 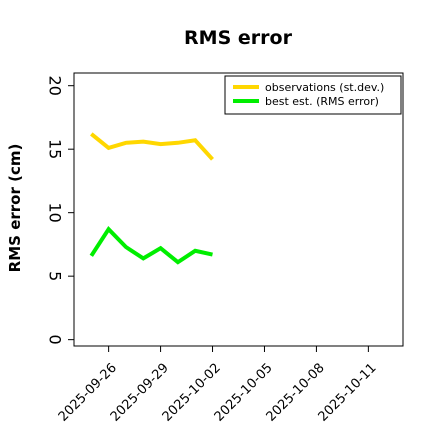 What do you see at coordinates (324, 87) in the screenshot?
I see `legend-label: observations (st.dev.)` at bounding box center [324, 87].